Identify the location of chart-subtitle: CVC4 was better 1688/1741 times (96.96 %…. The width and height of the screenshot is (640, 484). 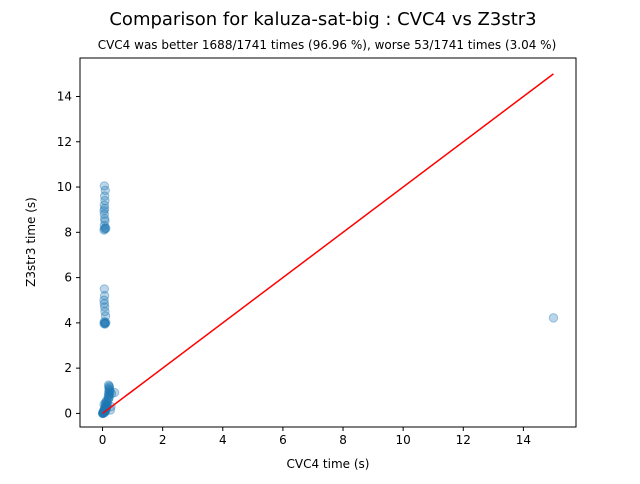
(327, 45).